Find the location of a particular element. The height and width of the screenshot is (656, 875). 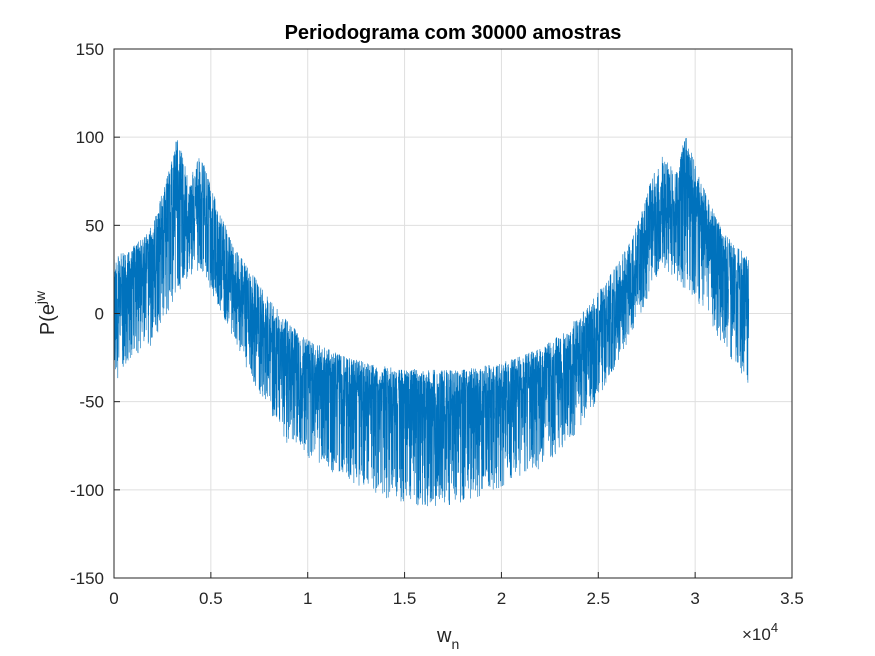

y-tick-label: 0 is located at coordinates (99, 314).